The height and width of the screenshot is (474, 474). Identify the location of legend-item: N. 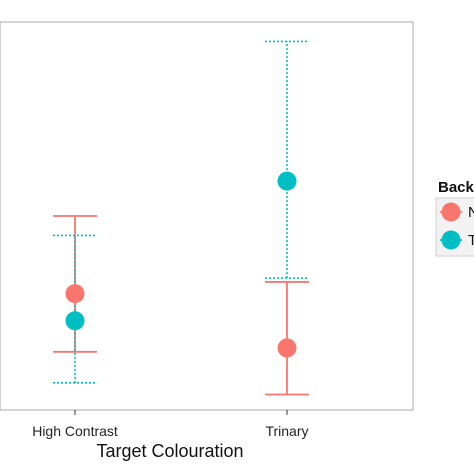
(457, 212).